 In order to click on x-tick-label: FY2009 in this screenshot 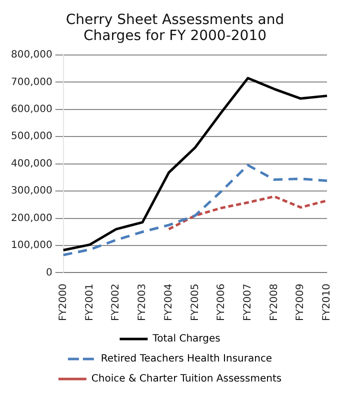, I will do `click(300, 303)`.